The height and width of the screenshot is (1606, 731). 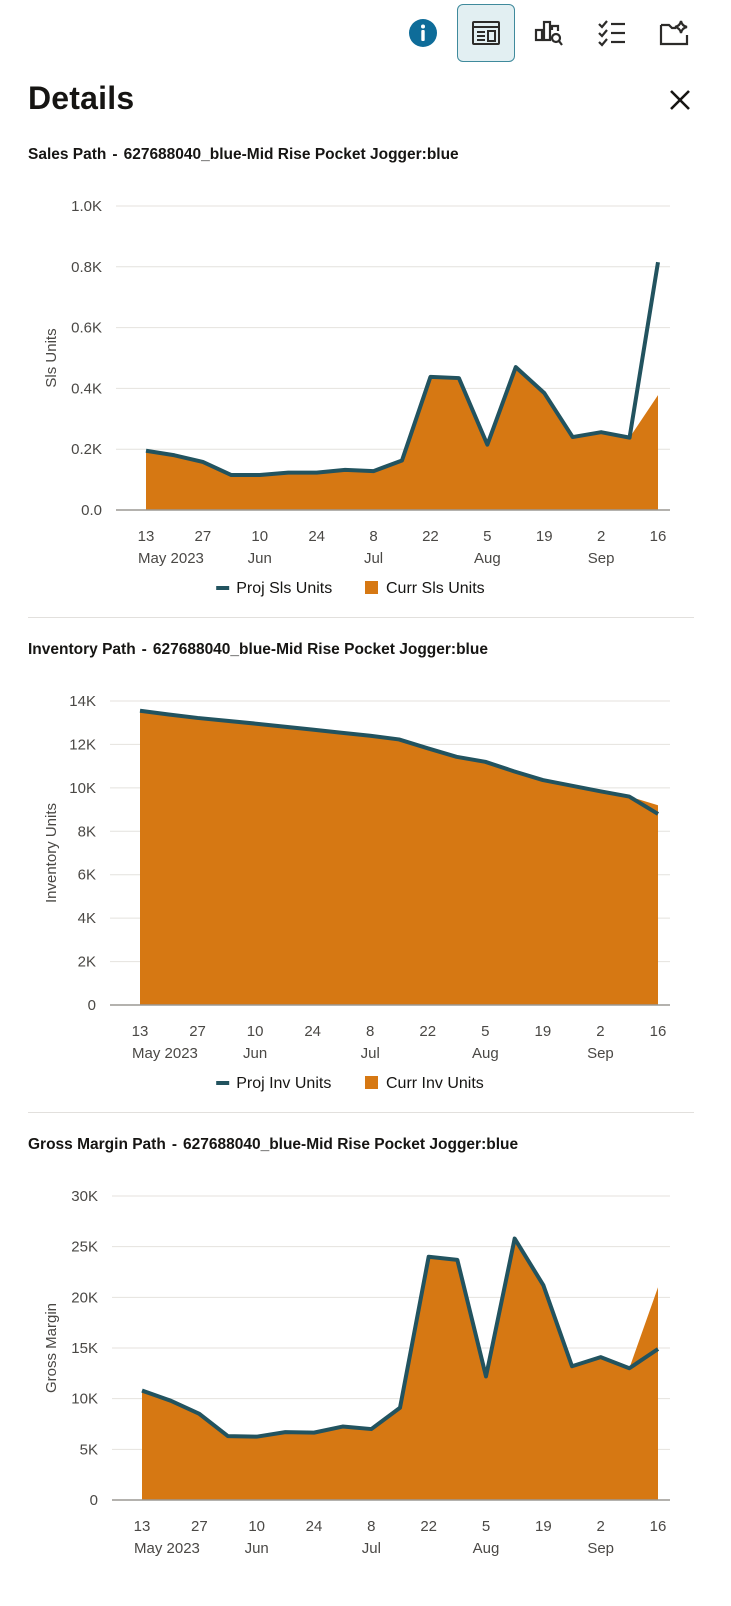 What do you see at coordinates (86, 267) in the screenshot?
I see `y-tick-label: 0.8K` at bounding box center [86, 267].